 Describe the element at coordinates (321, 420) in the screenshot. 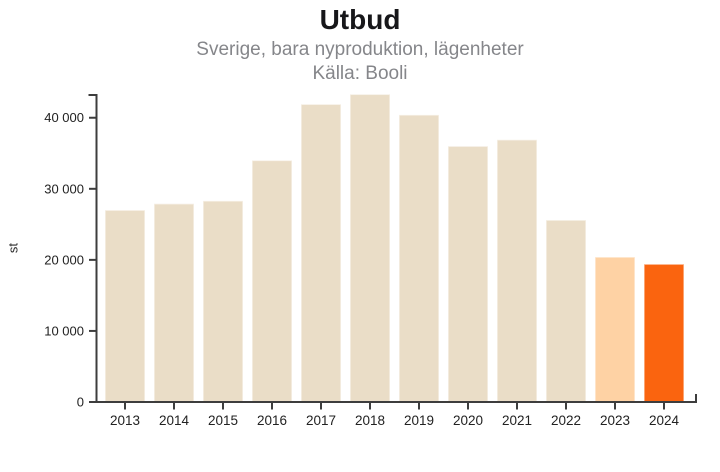

I see `x-tick-label: 2017` at that location.